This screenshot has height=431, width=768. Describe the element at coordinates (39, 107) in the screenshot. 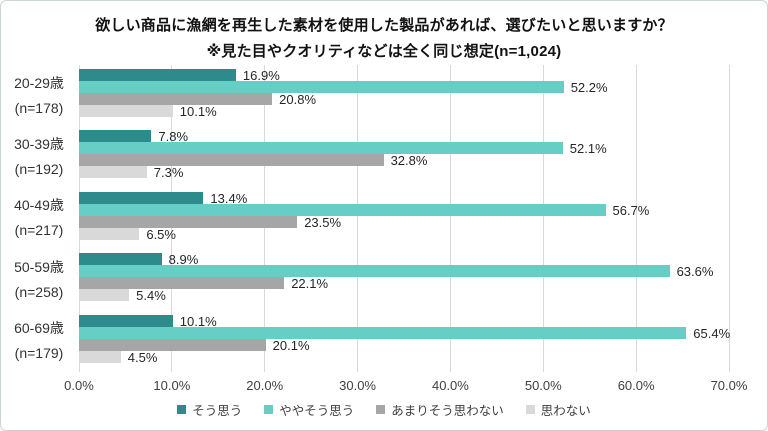

I see `category-sublabel: (n=178)` at that location.